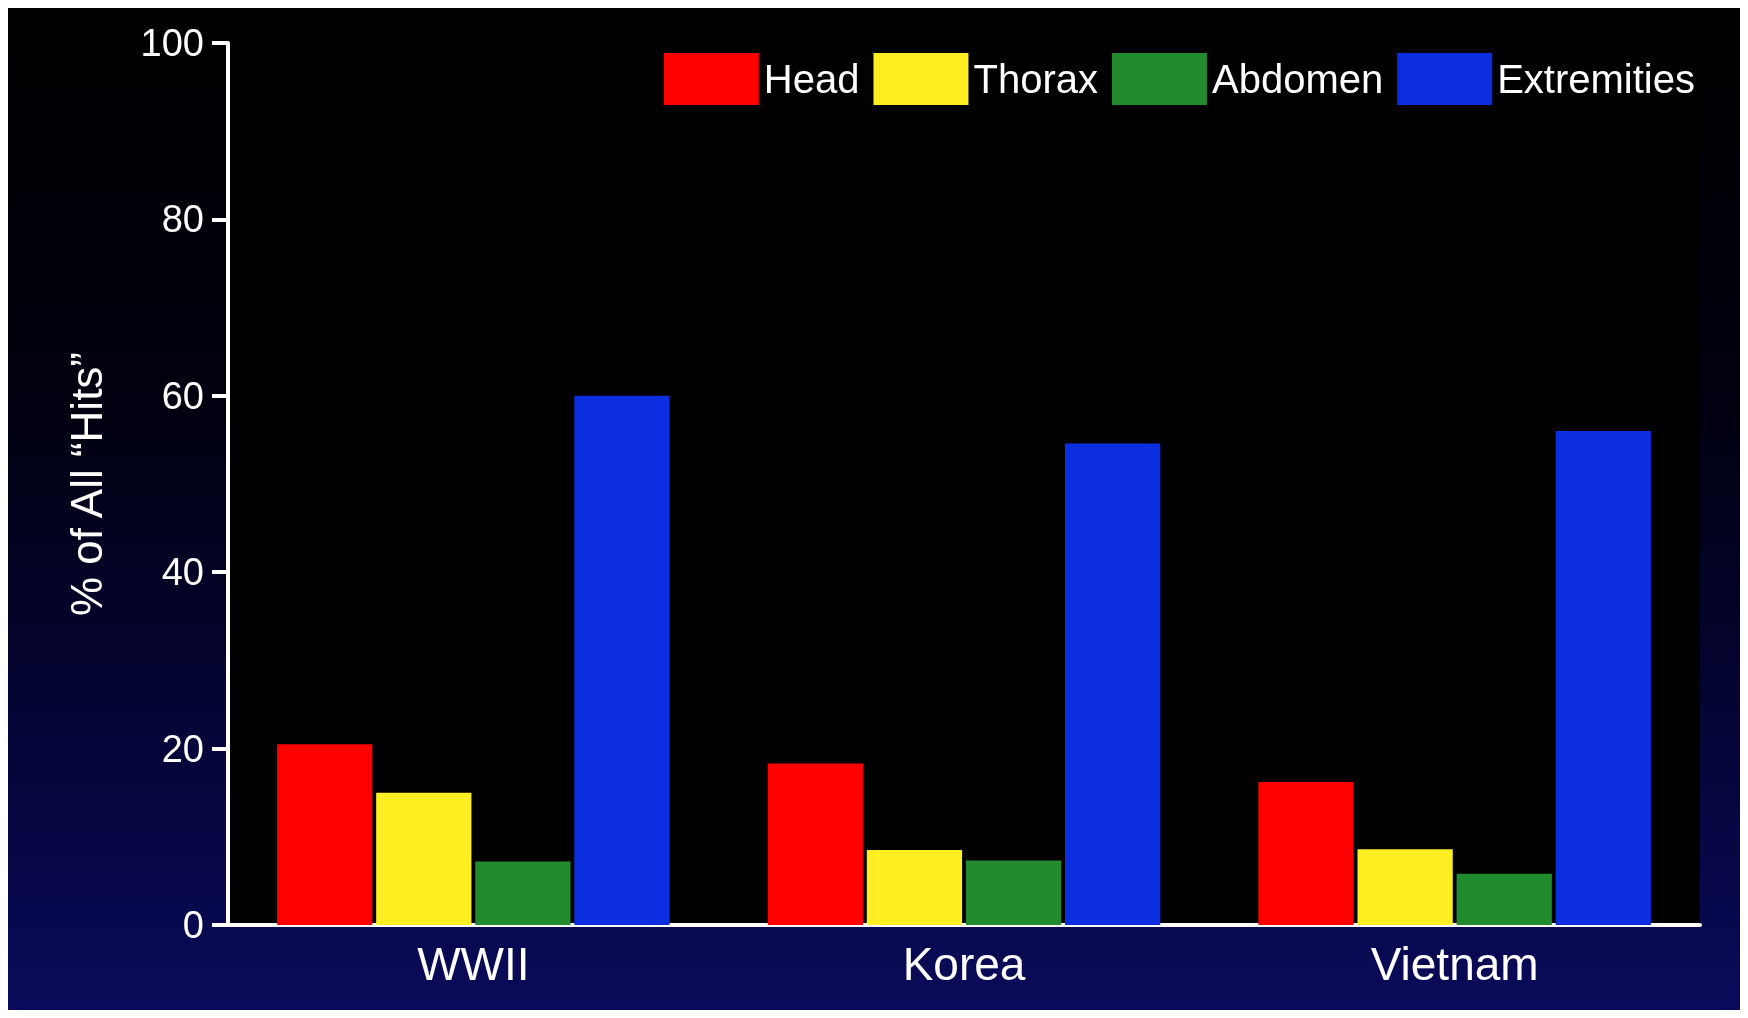 The width and height of the screenshot is (1748, 1018). I want to click on y-tick-label: 80, so click(182, 219).